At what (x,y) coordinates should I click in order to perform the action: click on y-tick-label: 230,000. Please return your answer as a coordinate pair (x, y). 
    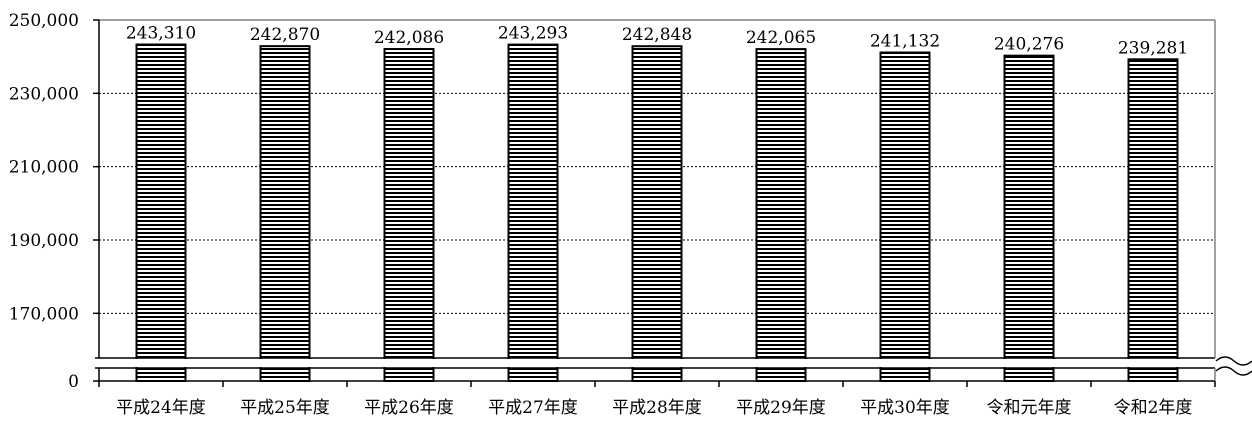
    Looking at the image, I should click on (44, 94).